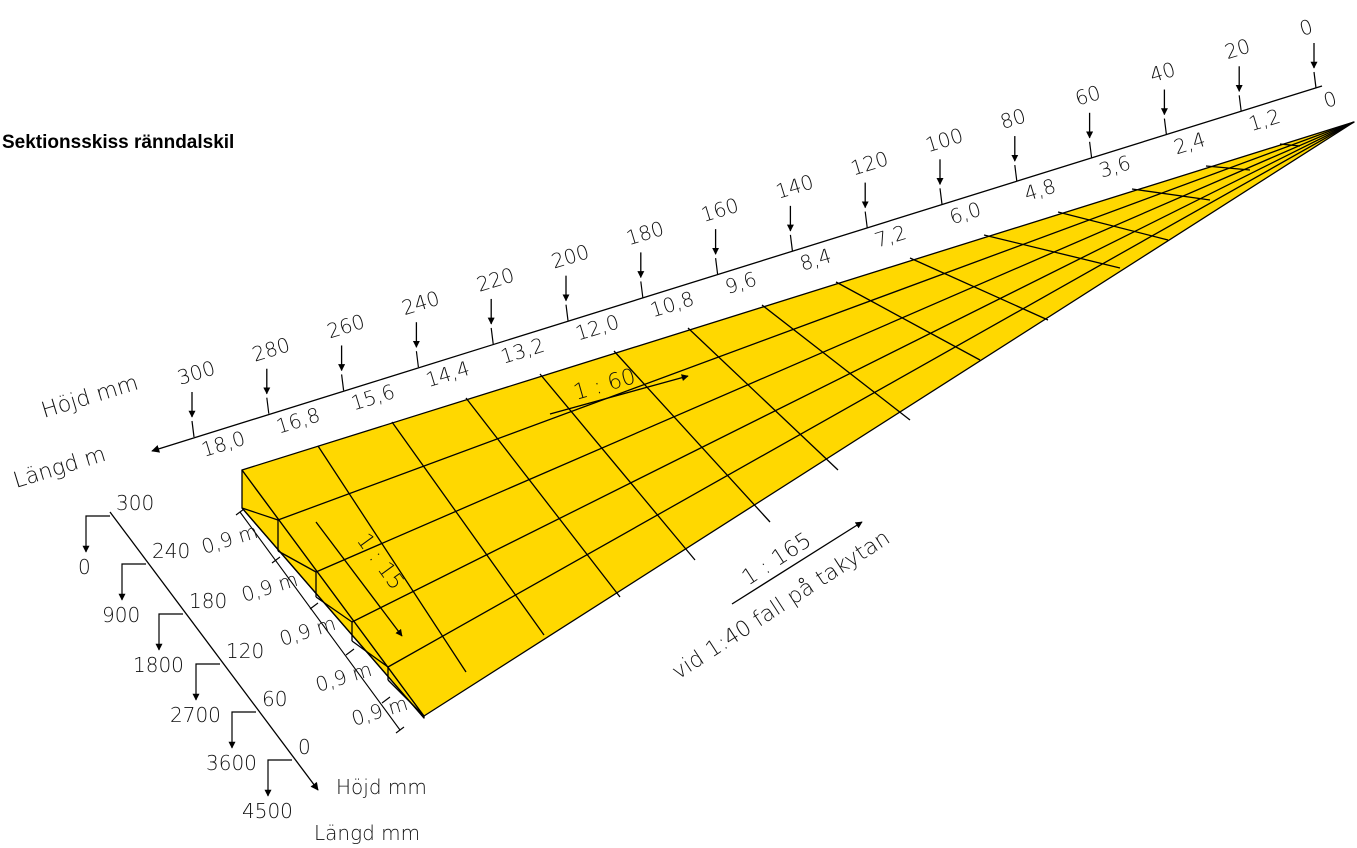  I want to click on side-height-tick-label: 300, so click(135, 503).